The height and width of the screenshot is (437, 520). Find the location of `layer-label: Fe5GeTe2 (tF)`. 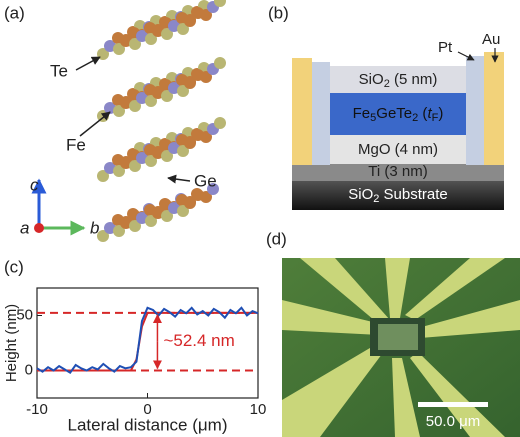

layer-label: Fe5GeTe2 (tF) is located at coordinates (398, 114).